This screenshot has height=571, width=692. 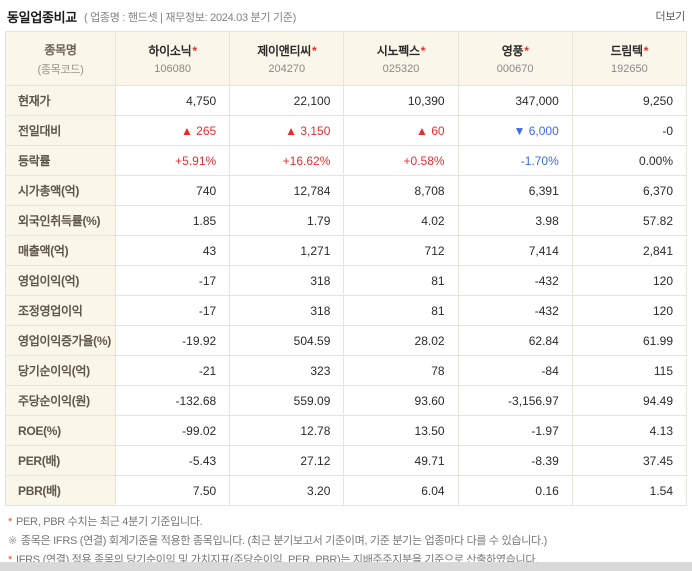 I want to click on stock-name-link: 시노펙스*, so click(x=400, y=50).